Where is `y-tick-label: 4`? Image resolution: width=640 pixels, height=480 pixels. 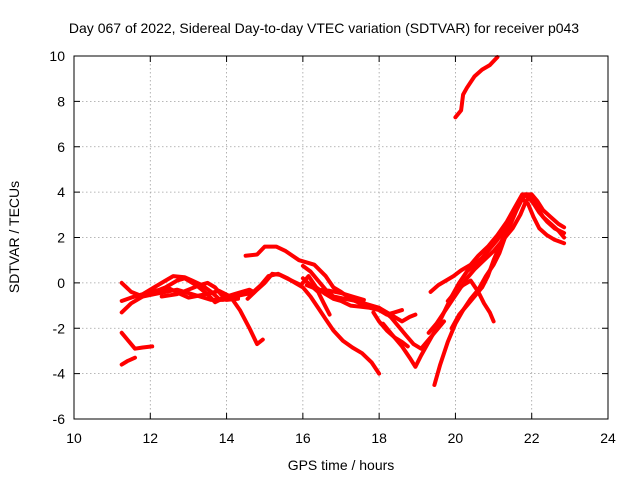
y-tick-label: 4 is located at coordinates (61, 192).